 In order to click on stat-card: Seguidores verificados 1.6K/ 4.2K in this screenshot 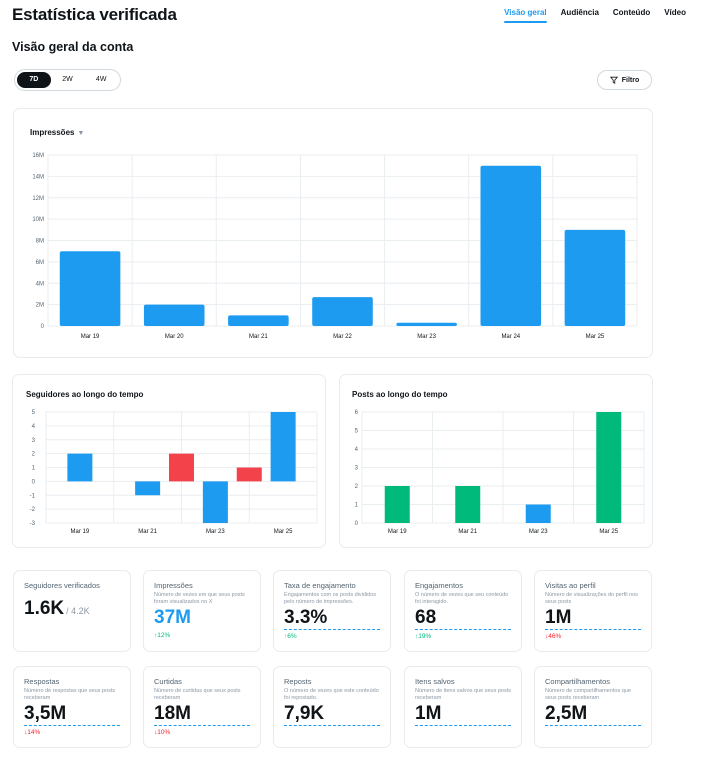, I will do `click(72, 611)`.